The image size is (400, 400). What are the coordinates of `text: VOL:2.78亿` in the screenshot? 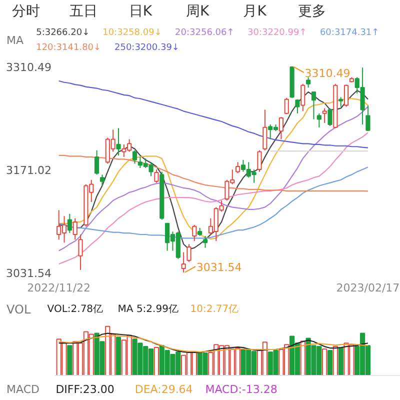 It's located at (75, 309).